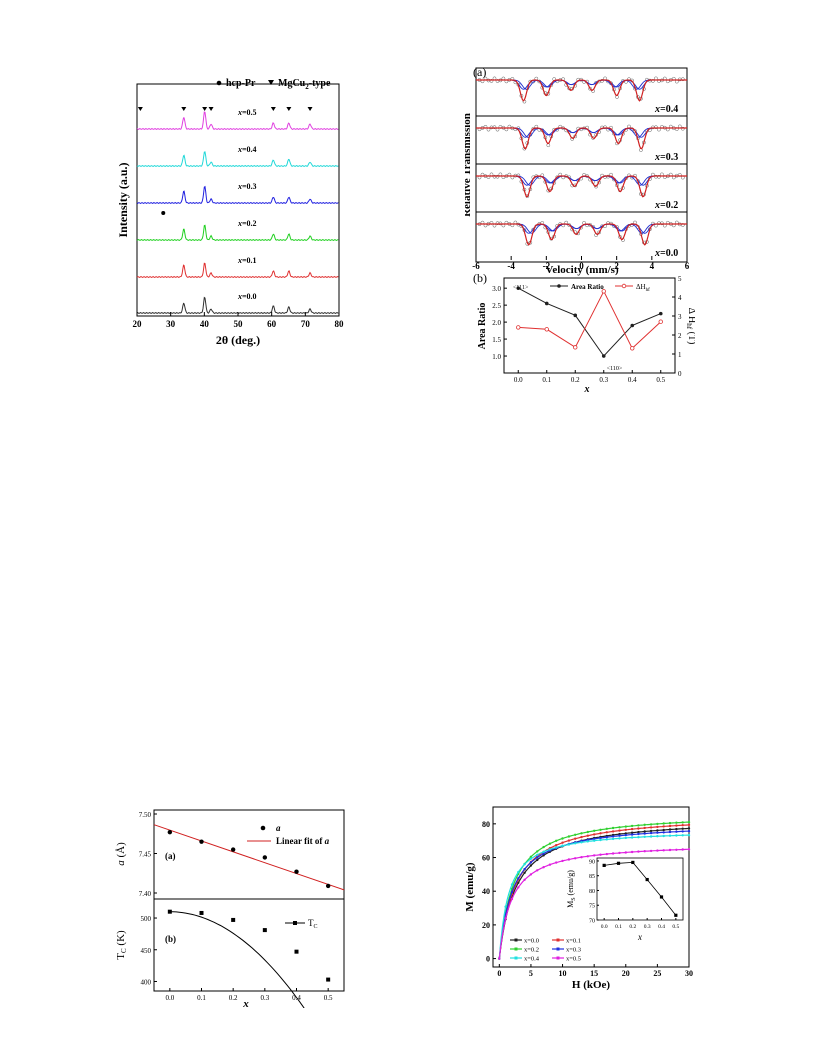 The image size is (816, 1056). I want to click on area-left-ytick-label: 2.0, so click(496, 323).